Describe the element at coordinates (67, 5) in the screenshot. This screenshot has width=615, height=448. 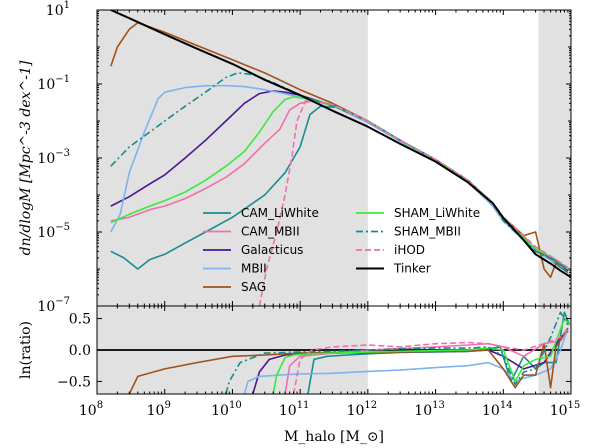
I see `y-tick-exponent: 1` at that location.